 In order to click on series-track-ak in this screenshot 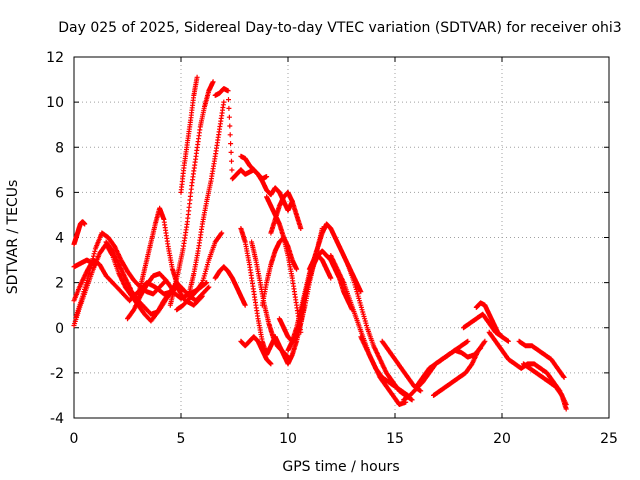, I will do `click(541, 359)`.